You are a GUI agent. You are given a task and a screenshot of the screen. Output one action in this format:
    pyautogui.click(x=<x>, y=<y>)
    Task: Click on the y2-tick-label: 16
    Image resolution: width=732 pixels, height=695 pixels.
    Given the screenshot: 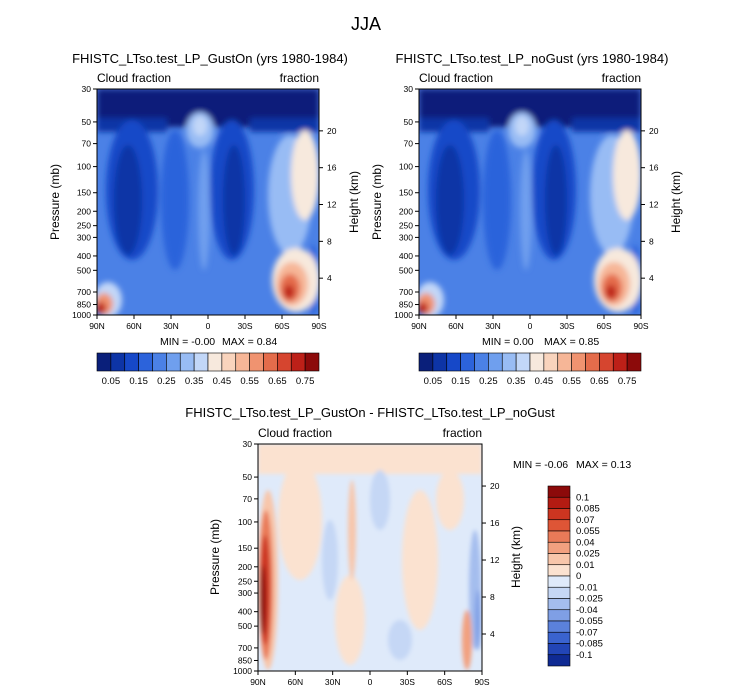 What is the action you would take?
    pyautogui.click(x=332, y=168)
    